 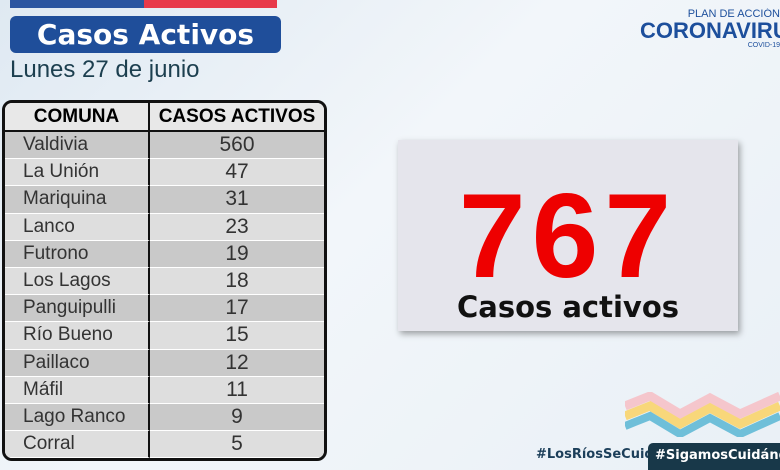 I want to click on casos-cell: 18, so click(x=237, y=281).